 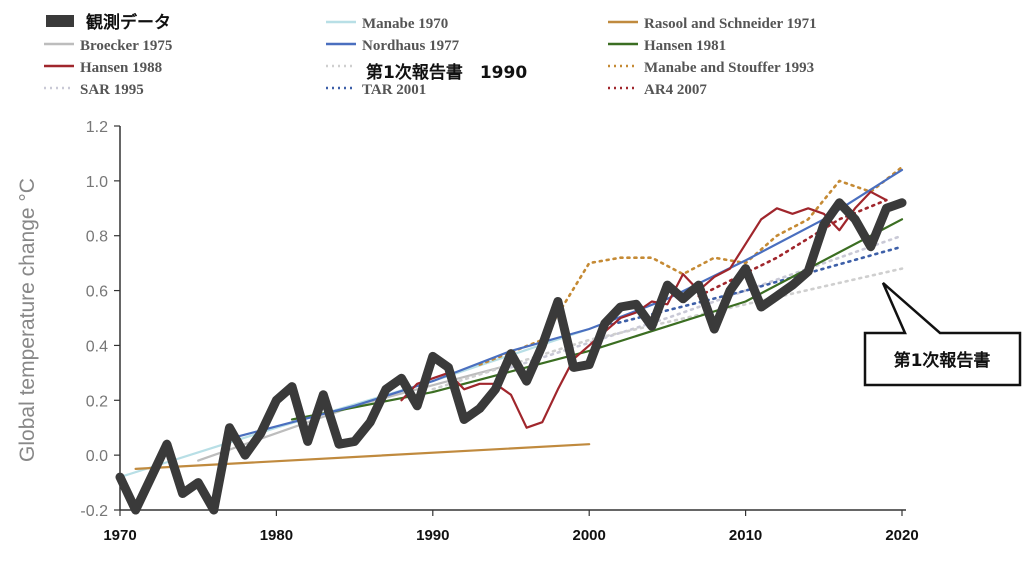 What do you see at coordinates (411, 46) in the screenshot?
I see `legend-label-nordhaus: Nordhaus 1977` at bounding box center [411, 46].